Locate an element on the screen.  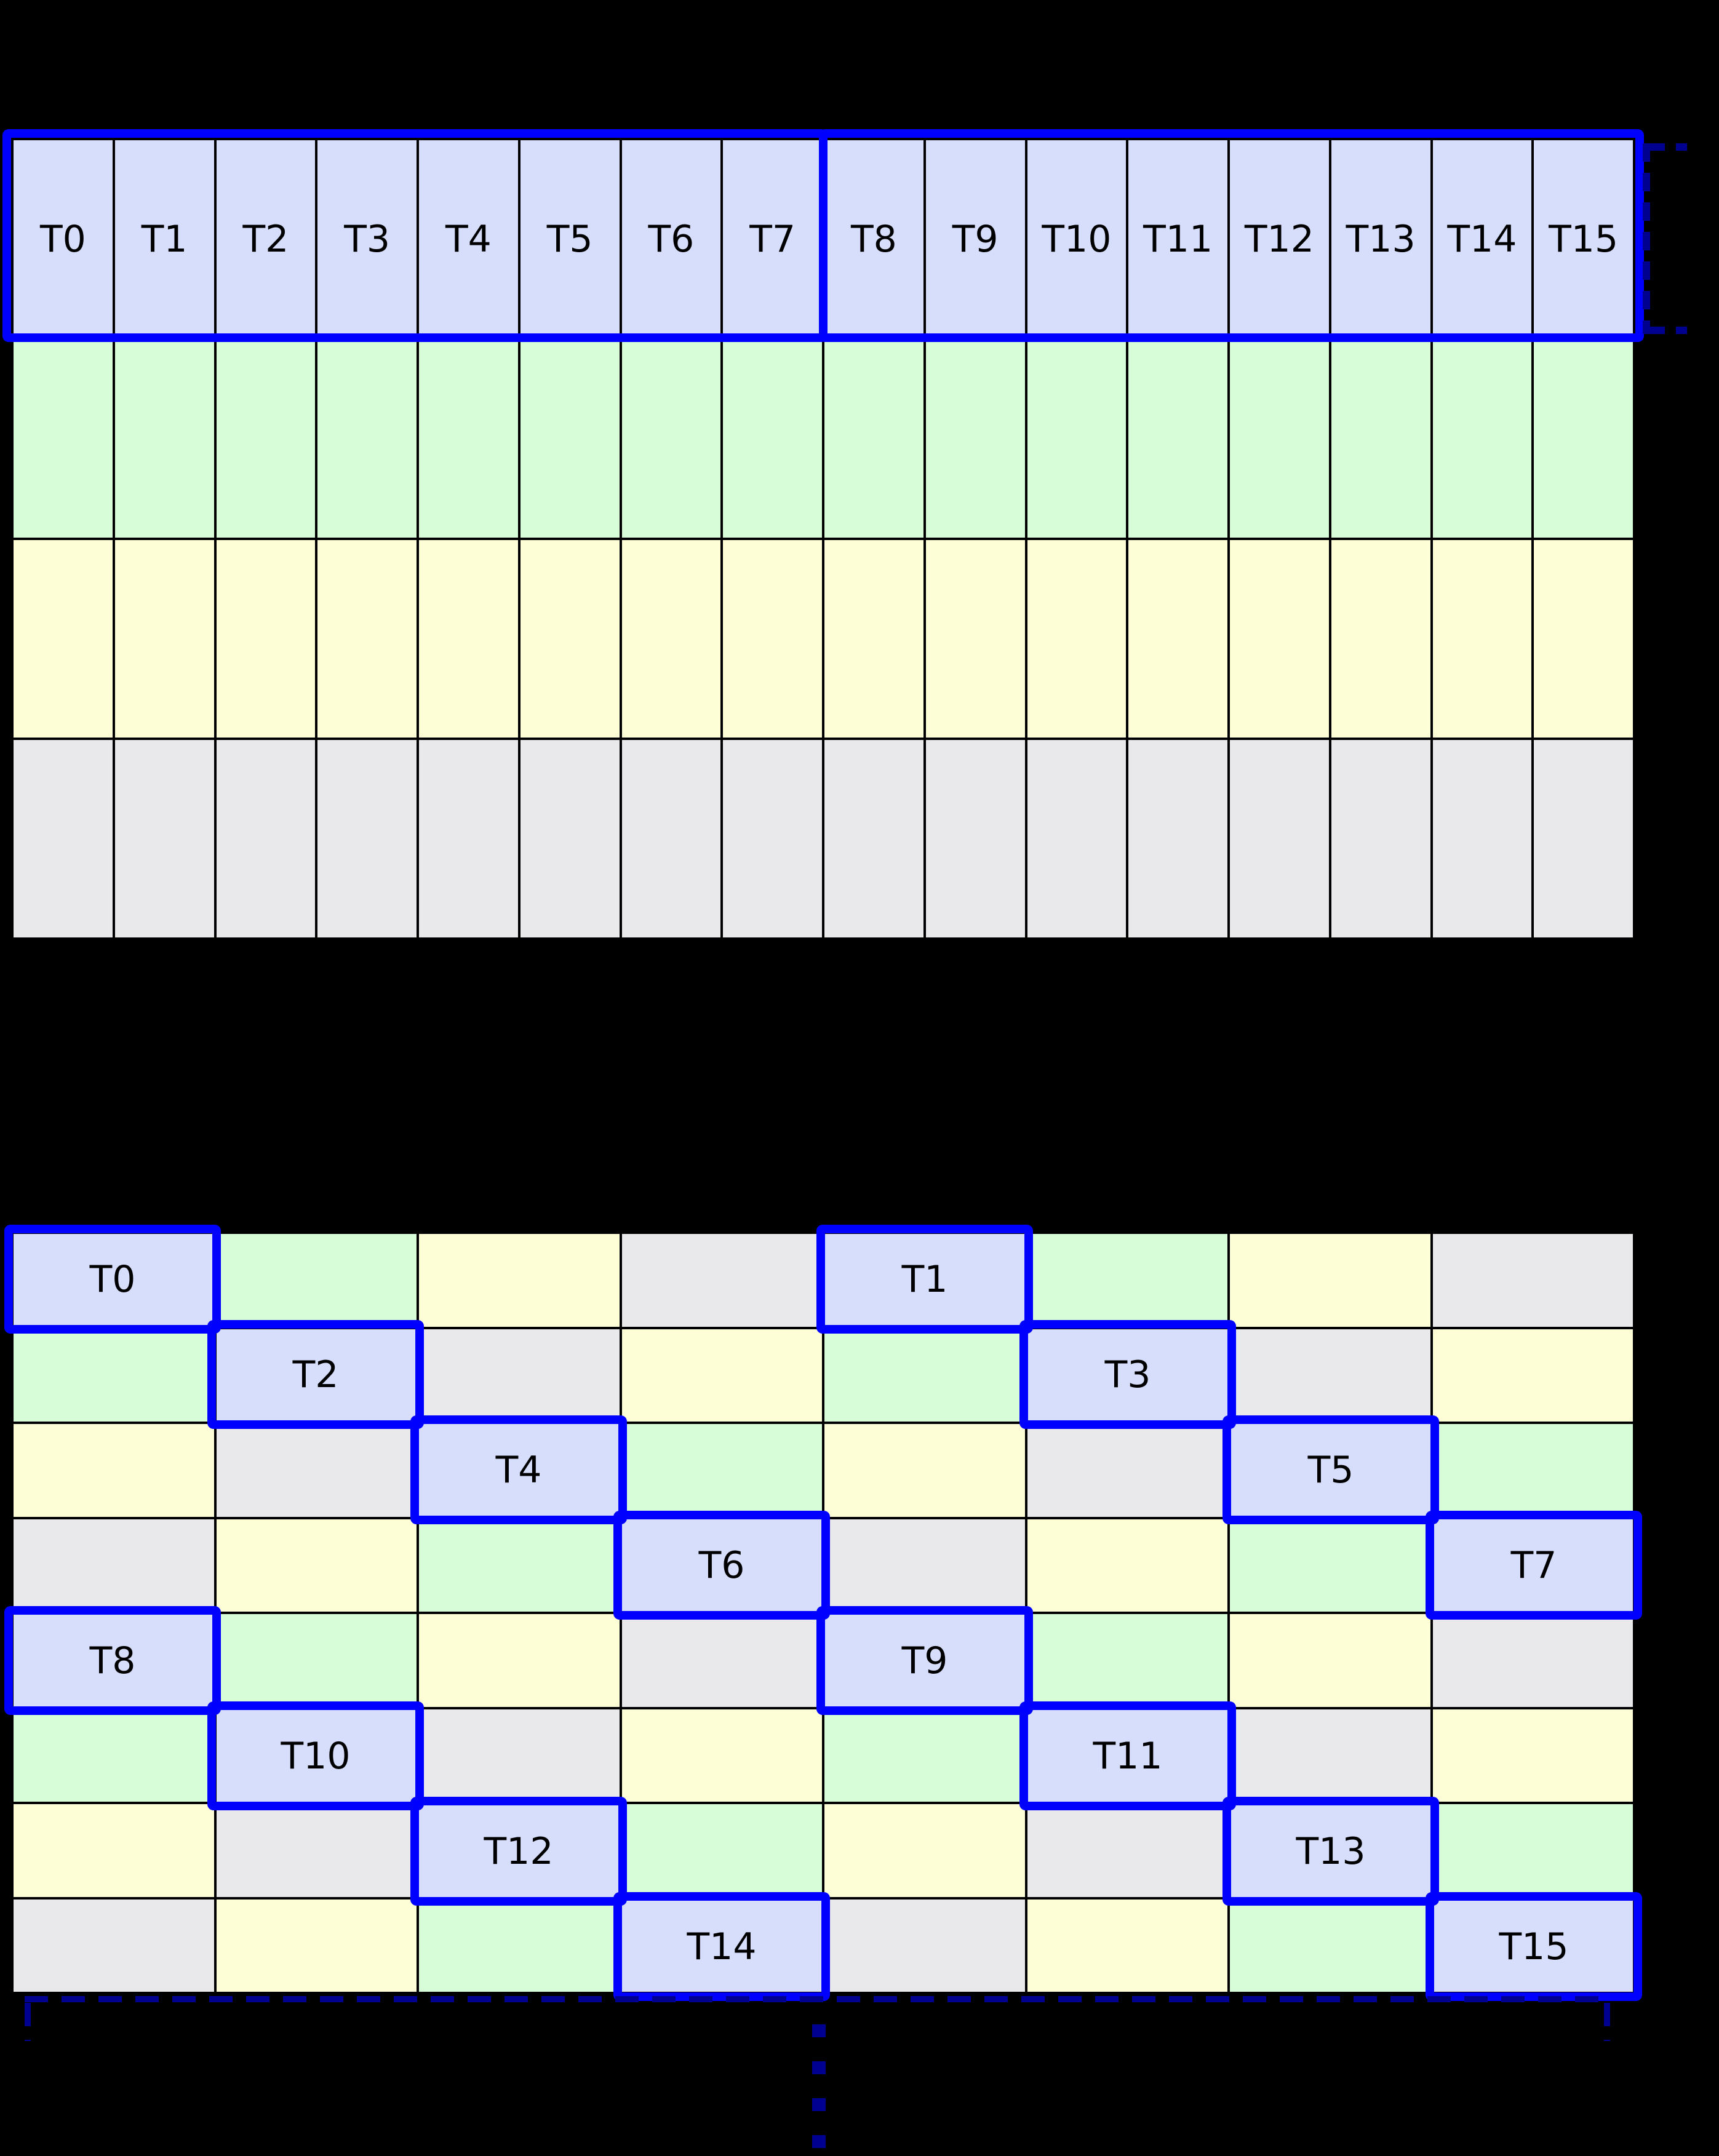
grid-width-dashed-bracket-icon is located at coordinates (817, 2018).